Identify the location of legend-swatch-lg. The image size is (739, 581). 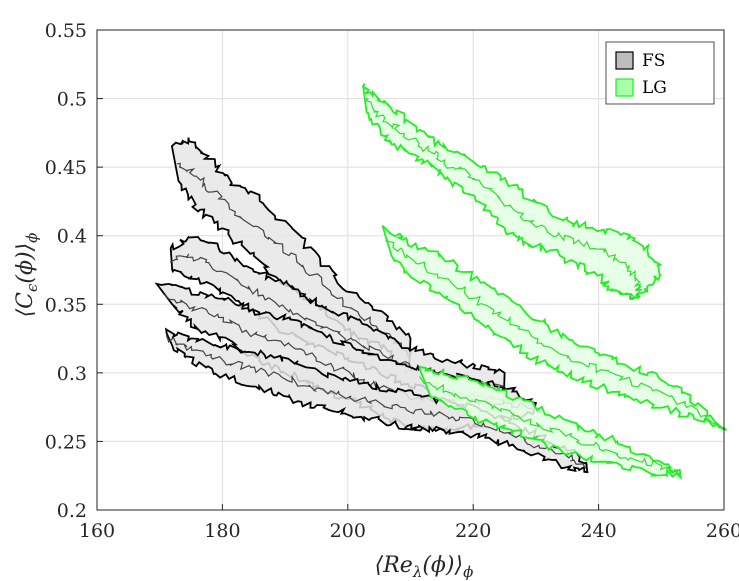
(624, 87).